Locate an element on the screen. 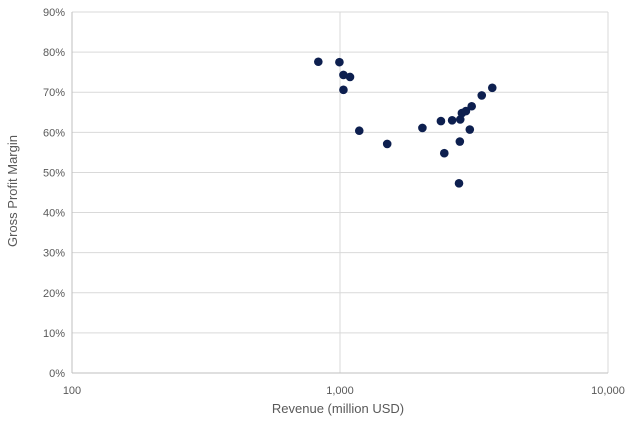  y-tick-label: 50% is located at coordinates (54, 173).